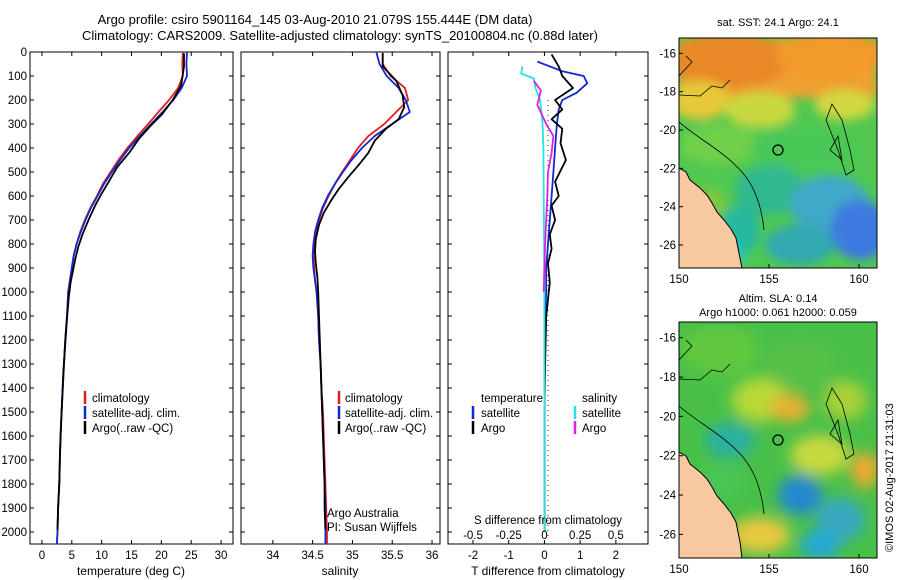  Describe the element at coordinates (473, 556) in the screenshot. I see `difference-xtick-label: -2` at that location.